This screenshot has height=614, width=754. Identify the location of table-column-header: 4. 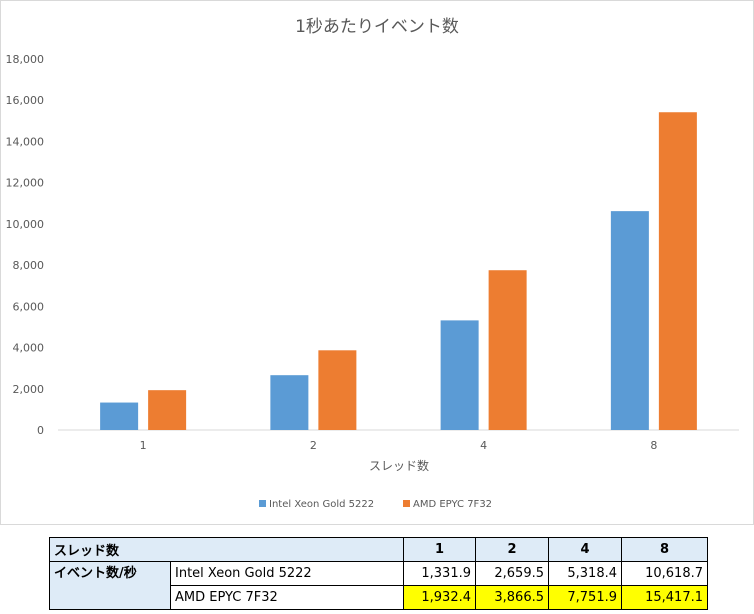
(585, 549).